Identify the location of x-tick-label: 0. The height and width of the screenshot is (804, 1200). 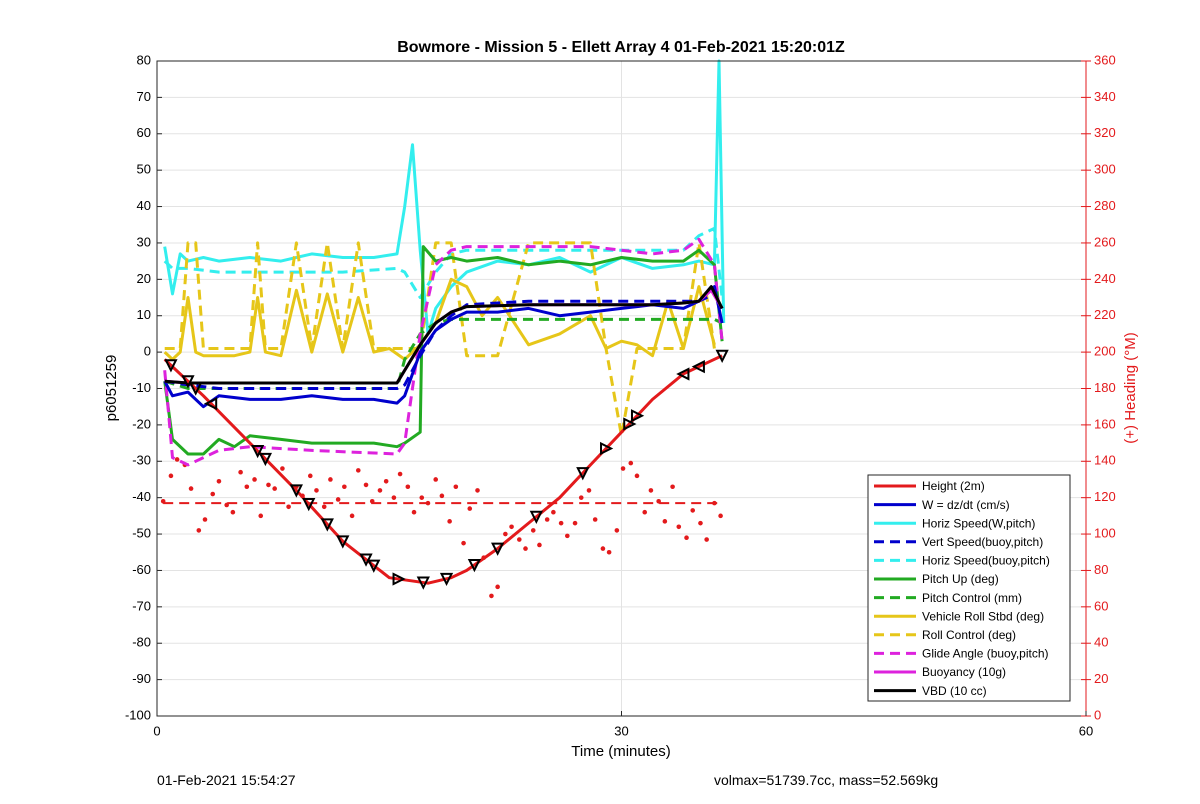
(156, 730).